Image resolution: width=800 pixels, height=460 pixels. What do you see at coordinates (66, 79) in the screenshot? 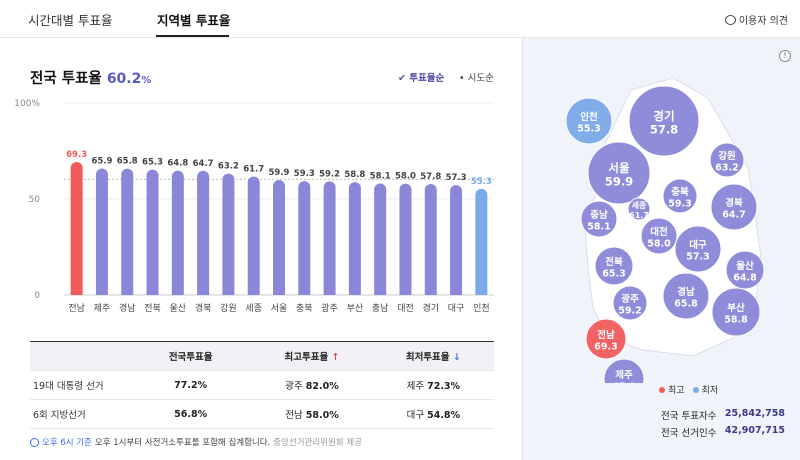
I see `title-label: 전국 투표율` at bounding box center [66, 79].